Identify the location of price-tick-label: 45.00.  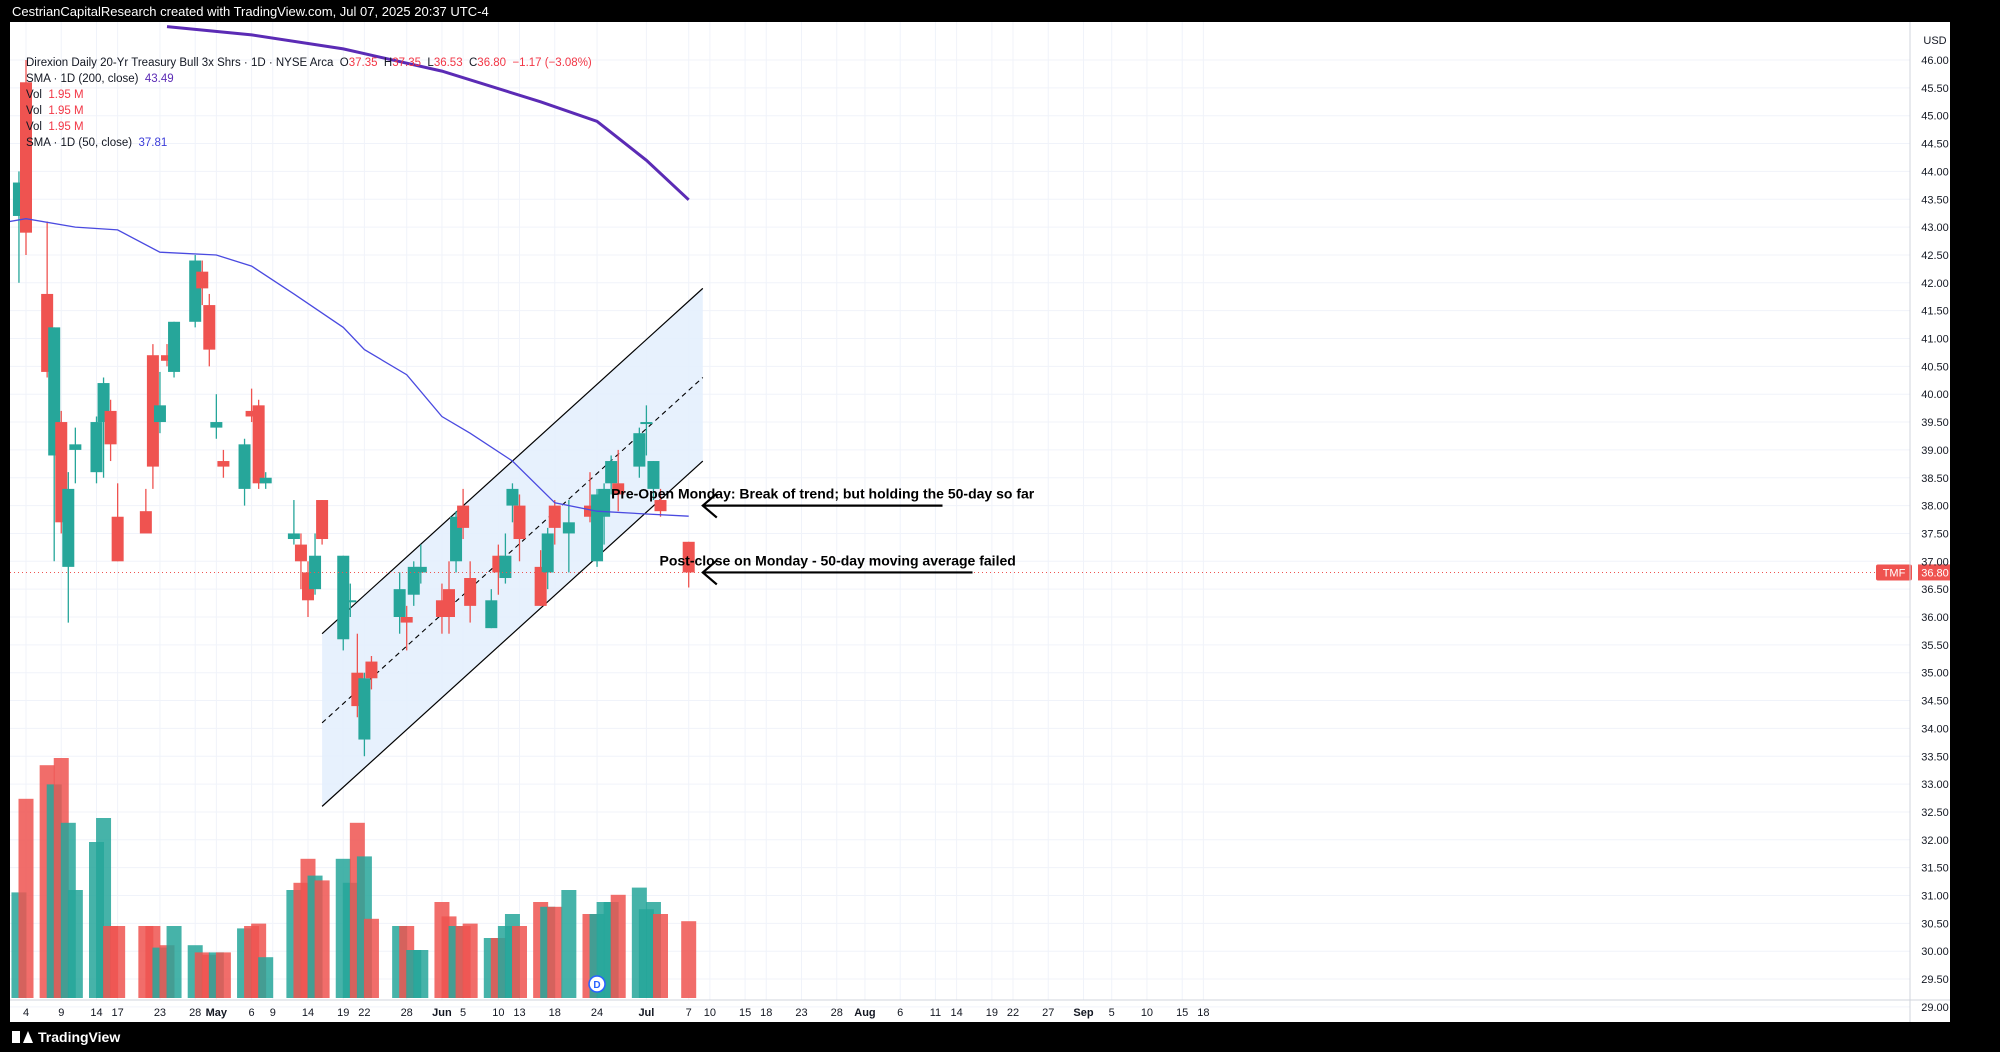
(1935, 117).